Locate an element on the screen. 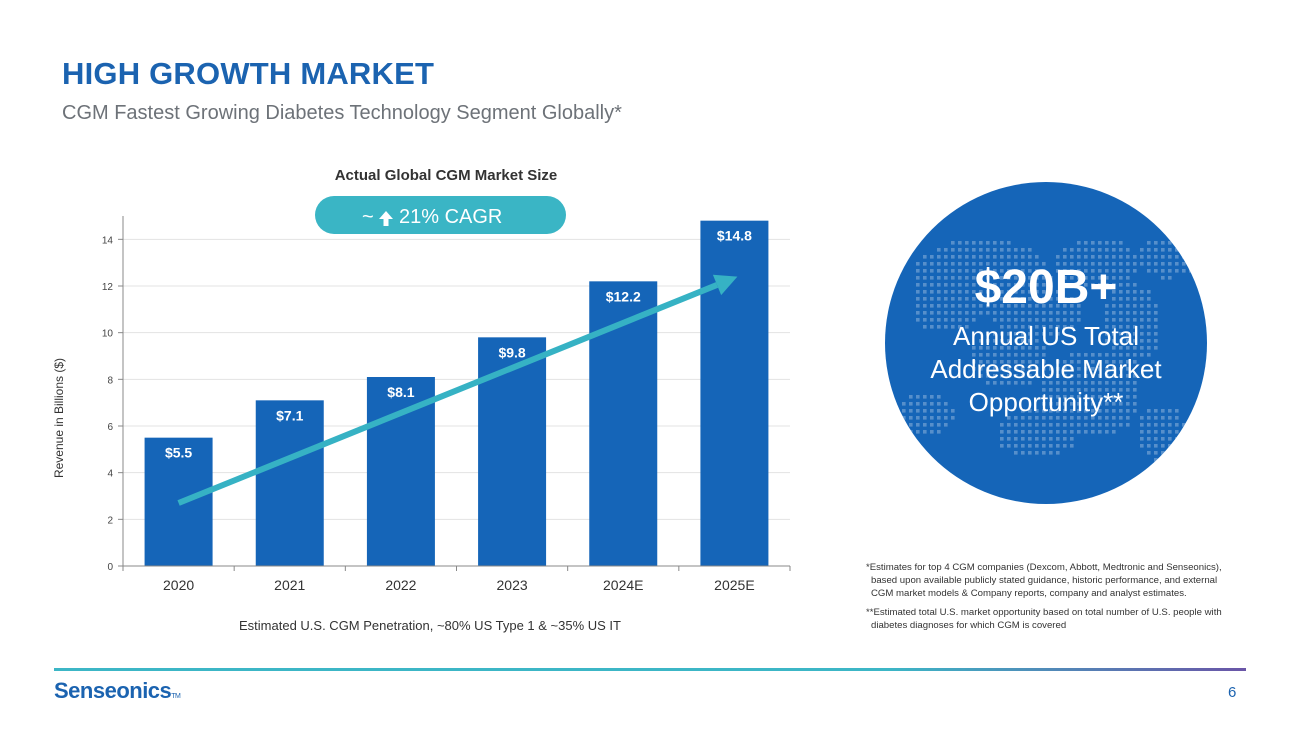  bar-data-label: $8.1 is located at coordinates (400, 392).